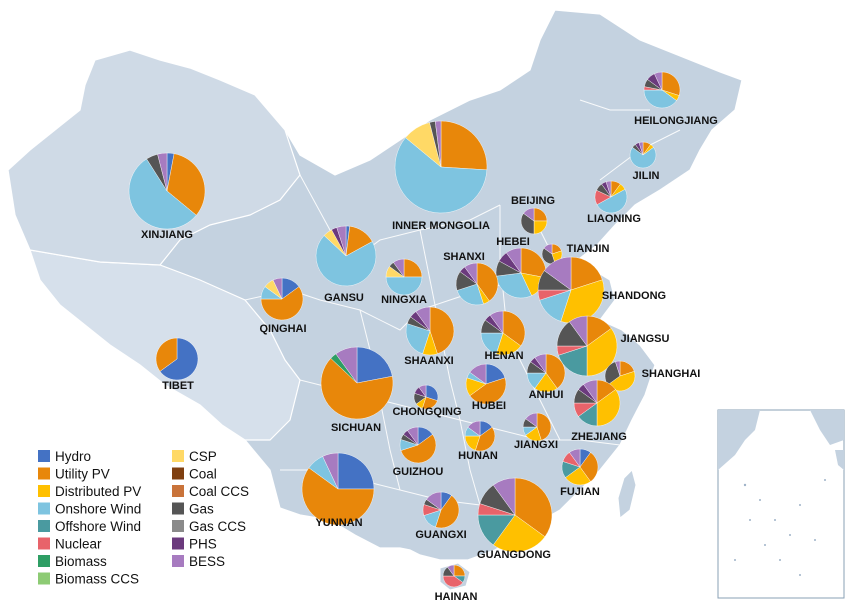  I want to click on slice-jilin-bess, so click(641, 148).